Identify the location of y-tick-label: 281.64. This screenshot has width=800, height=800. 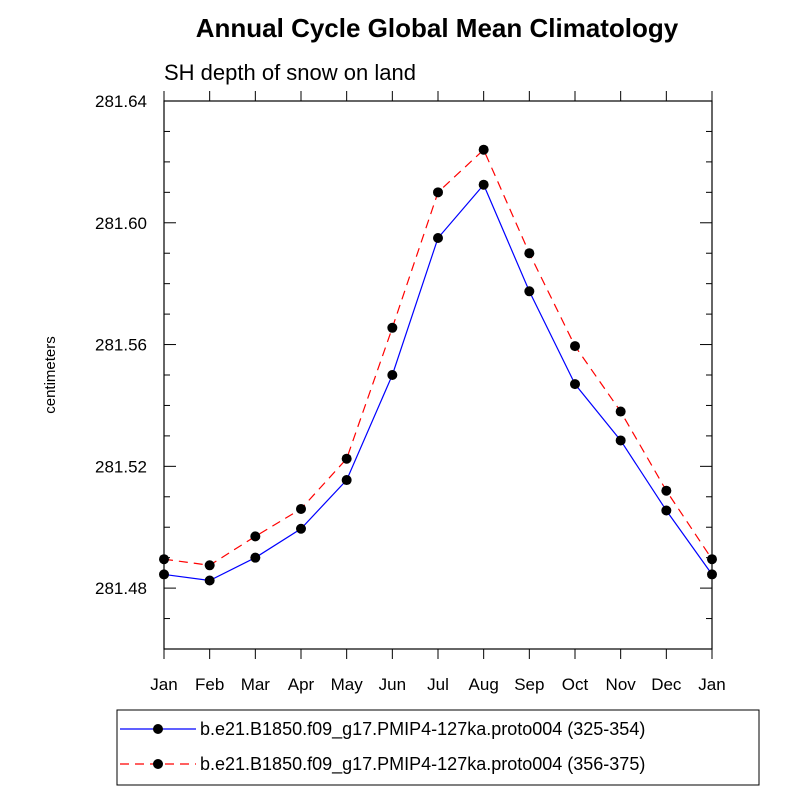
(121, 101).